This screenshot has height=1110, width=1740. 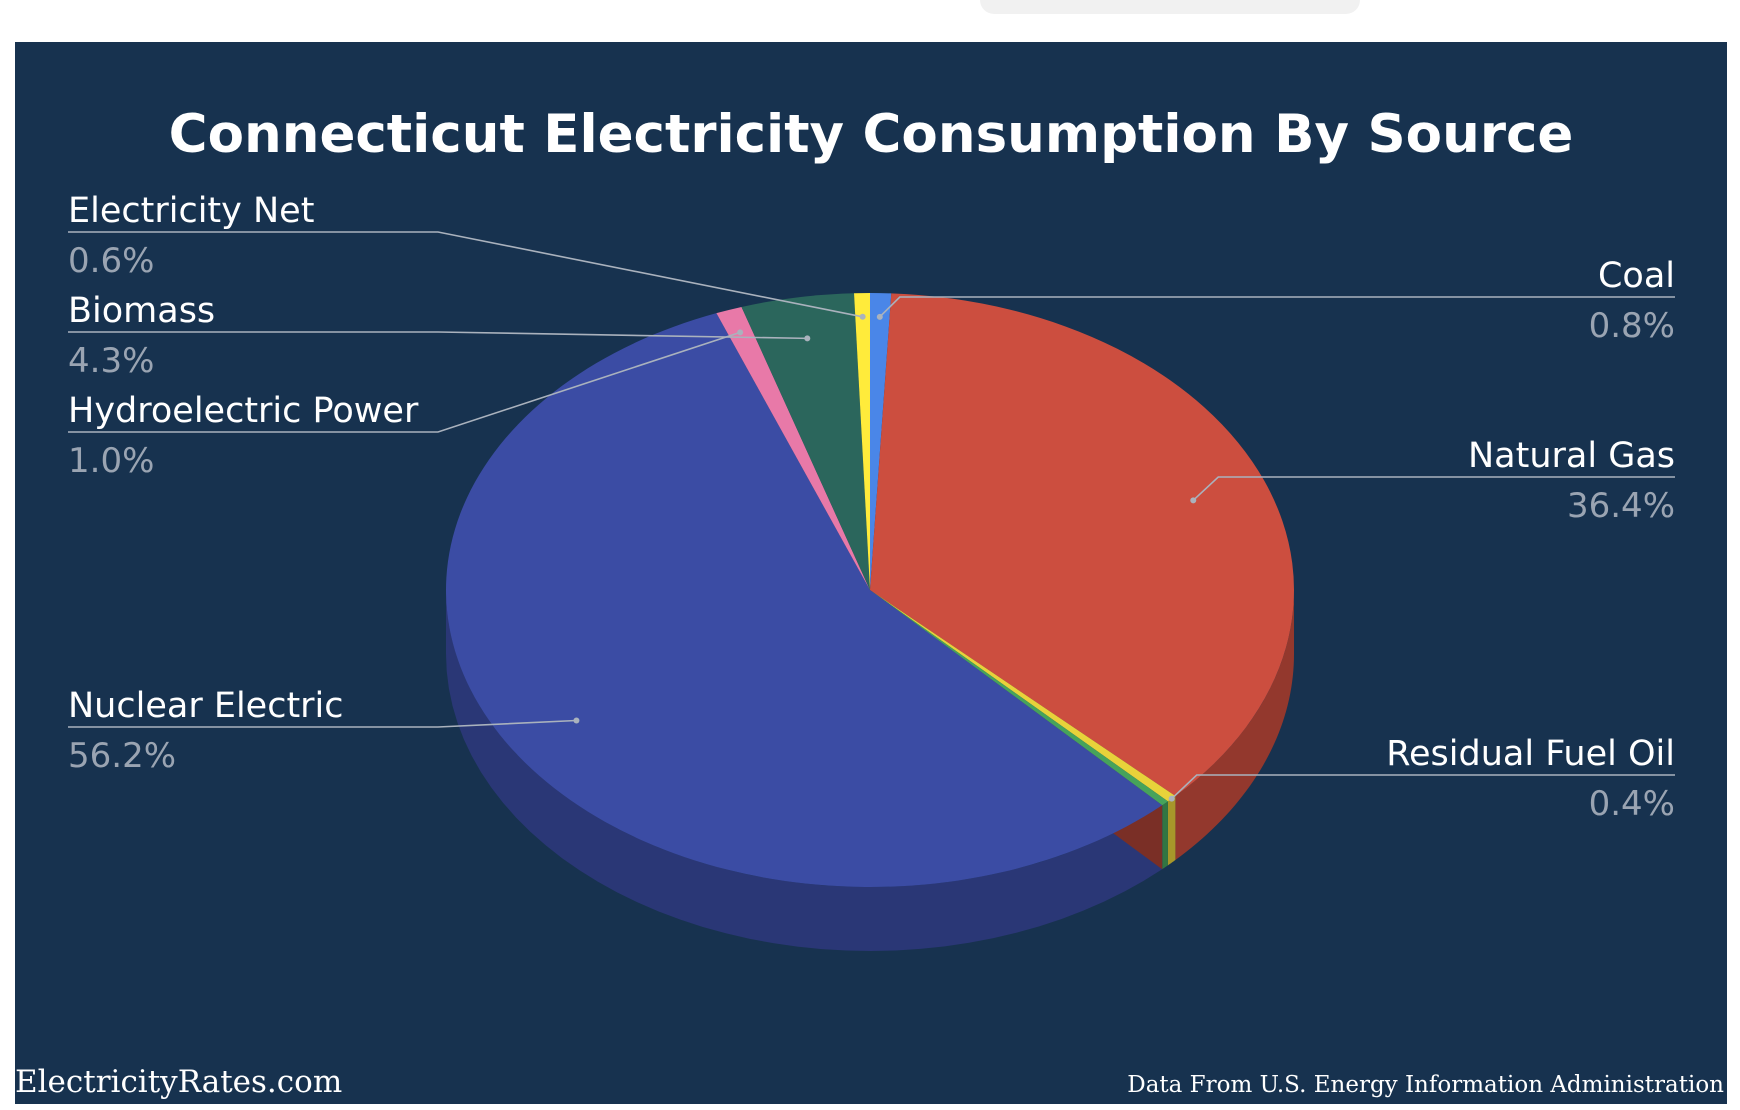 What do you see at coordinates (179, 1082) in the screenshot?
I see `site-watermark: ElectricityRates.com` at bounding box center [179, 1082].